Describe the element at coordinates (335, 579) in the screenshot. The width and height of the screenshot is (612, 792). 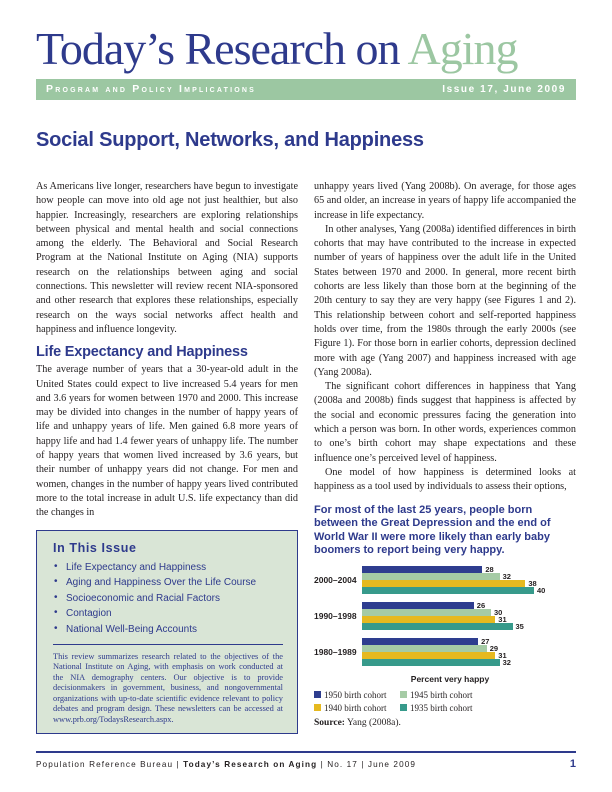
I see `chart-category-label: 2000–2004` at that location.